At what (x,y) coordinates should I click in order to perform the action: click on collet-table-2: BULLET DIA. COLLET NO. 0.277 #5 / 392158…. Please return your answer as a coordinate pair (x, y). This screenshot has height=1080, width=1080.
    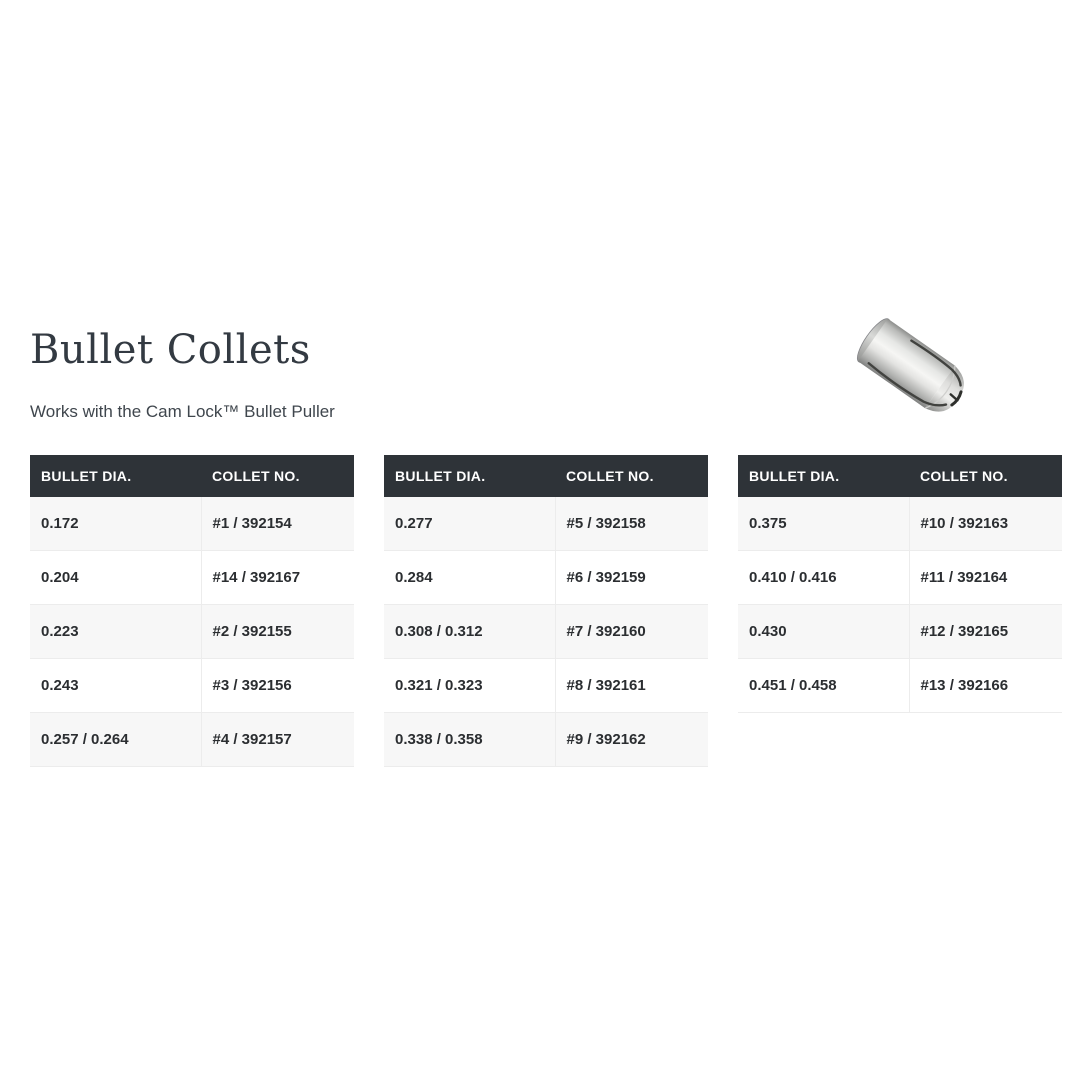
    Looking at the image, I should click on (546, 611).